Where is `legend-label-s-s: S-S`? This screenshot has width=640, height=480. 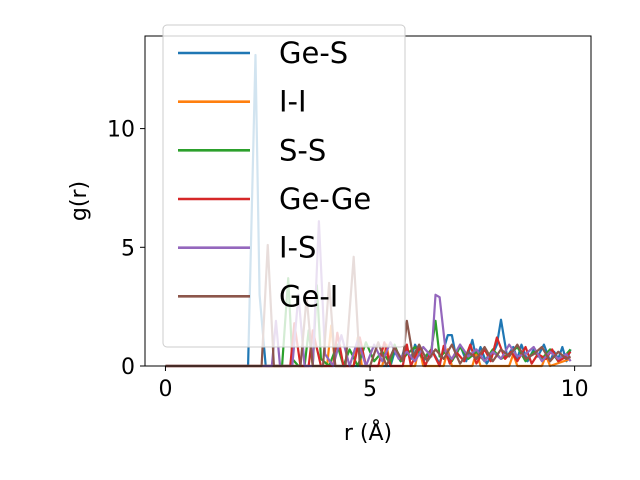 legend-label-s-s: S-S is located at coordinates (302, 150).